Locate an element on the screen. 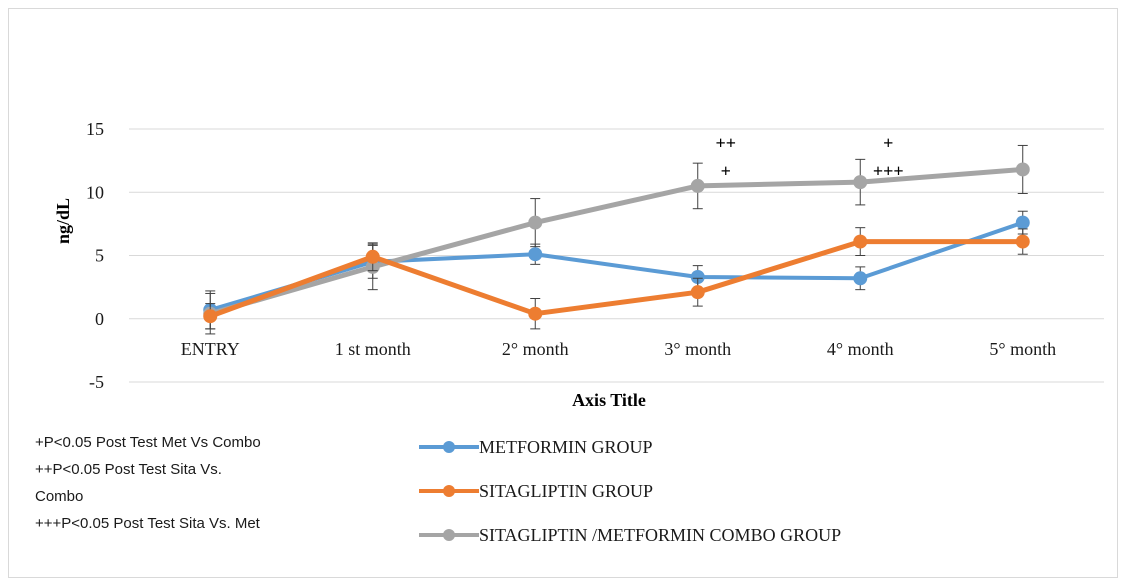 The height and width of the screenshot is (583, 1126). legend-label: SITAGLIPTIN /METFORMIN COMBO GROUP is located at coordinates (660, 535).